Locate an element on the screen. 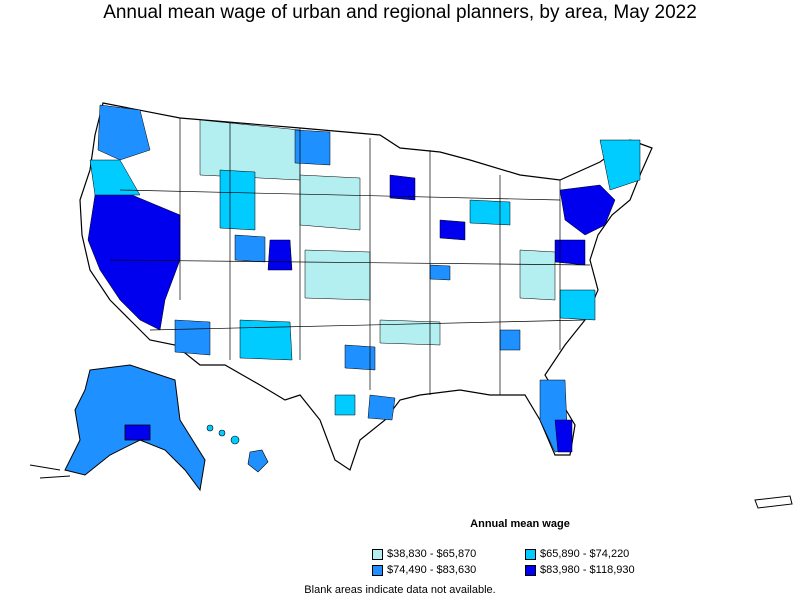  legend-item-2: $65,890 - $74,220 is located at coordinates (577, 554).